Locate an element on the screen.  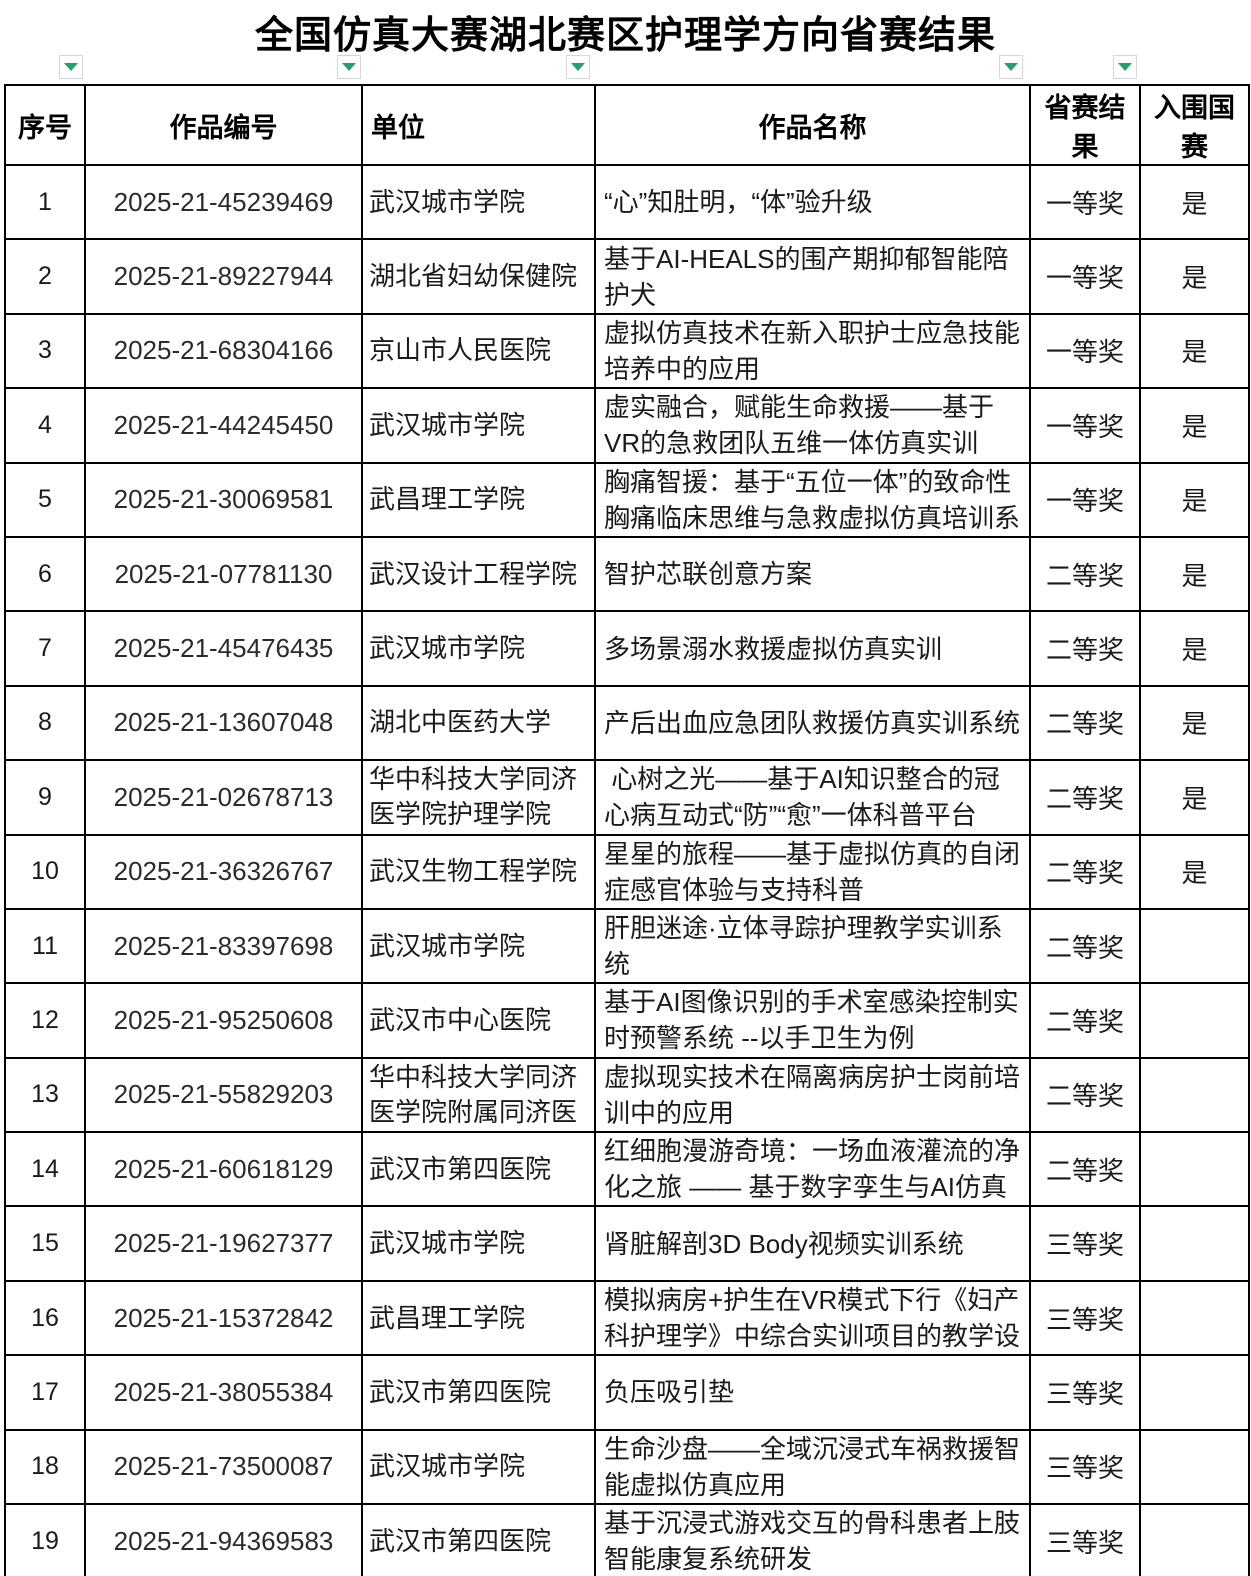
cell-unit: 武汉设计工程学院 is located at coordinates (478, 574).